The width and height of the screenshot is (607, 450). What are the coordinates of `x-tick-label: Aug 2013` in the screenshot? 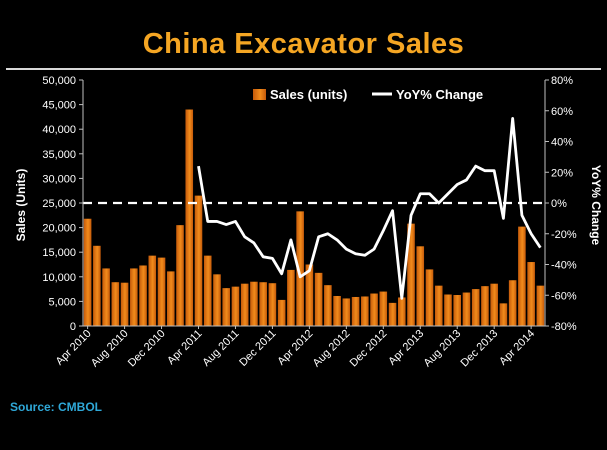 It's located at (443, 349).